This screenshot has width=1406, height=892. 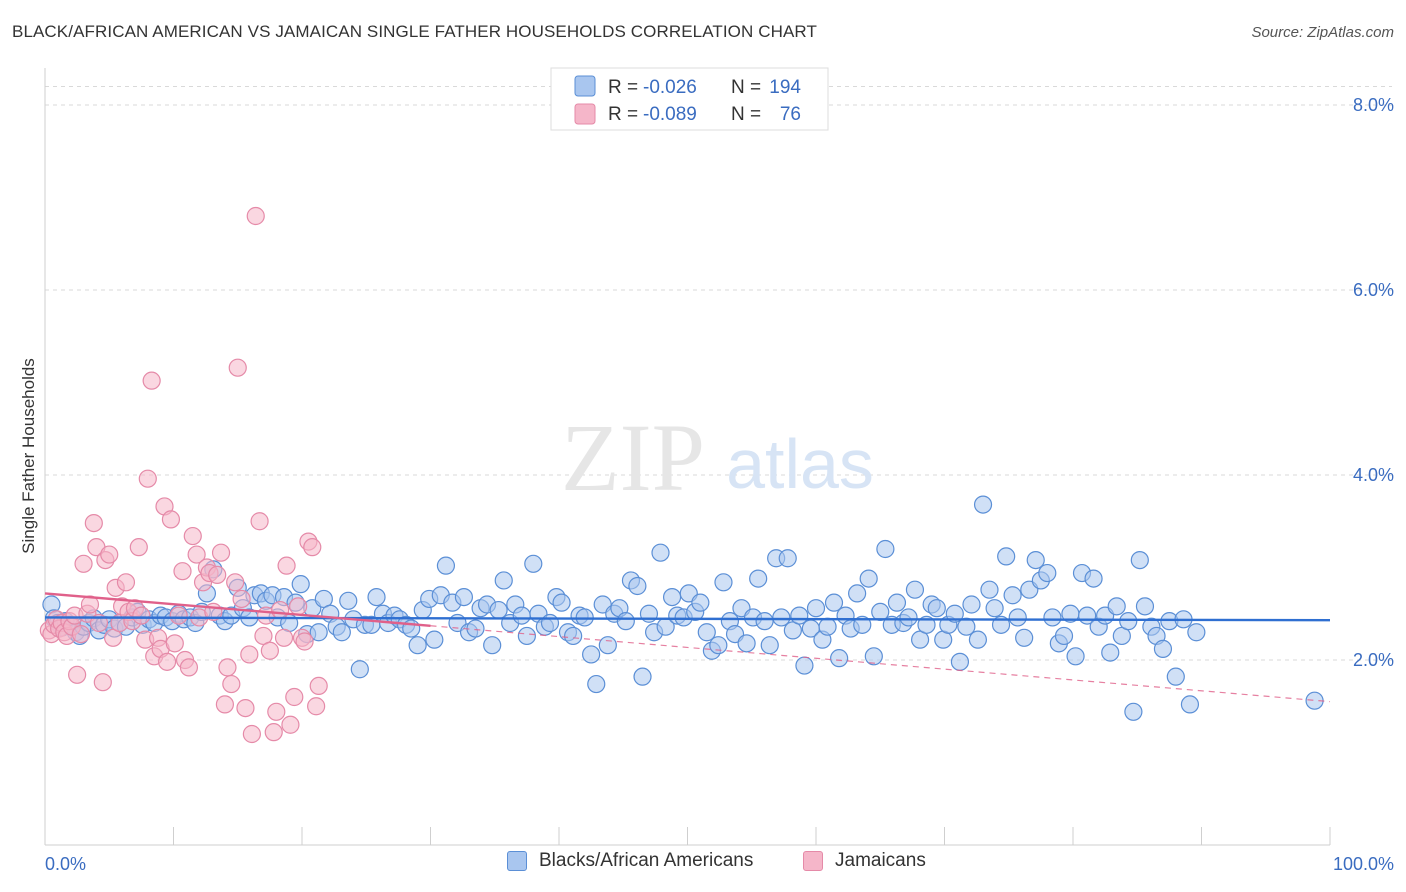 What do you see at coordinates (800, 464) in the screenshot?
I see `watermark-atlas: atlas` at bounding box center [800, 464].